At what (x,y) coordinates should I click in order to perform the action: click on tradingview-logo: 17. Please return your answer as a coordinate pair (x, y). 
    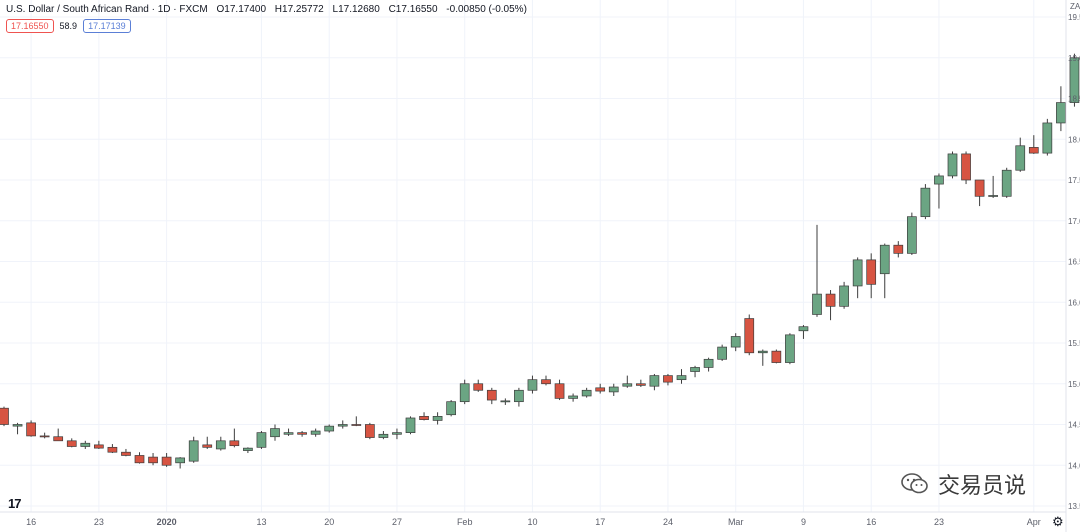
    Looking at the image, I should click on (15, 503).